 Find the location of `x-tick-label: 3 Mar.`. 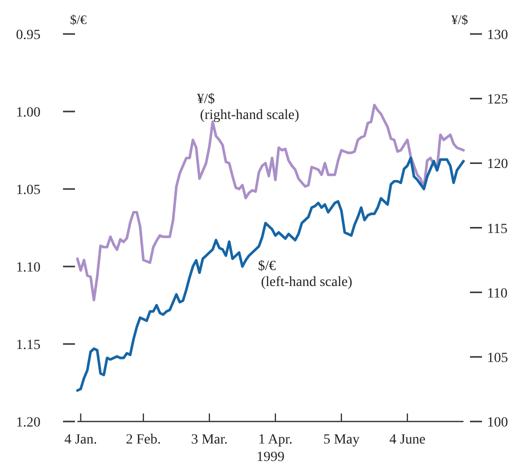

x-tick-label: 3 Mar. is located at coordinates (209, 440).